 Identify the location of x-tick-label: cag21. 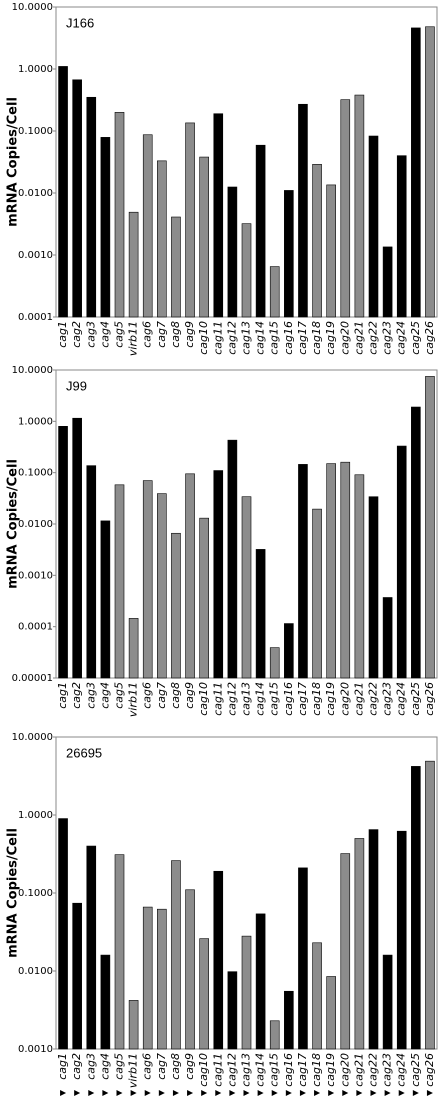
(358, 338).